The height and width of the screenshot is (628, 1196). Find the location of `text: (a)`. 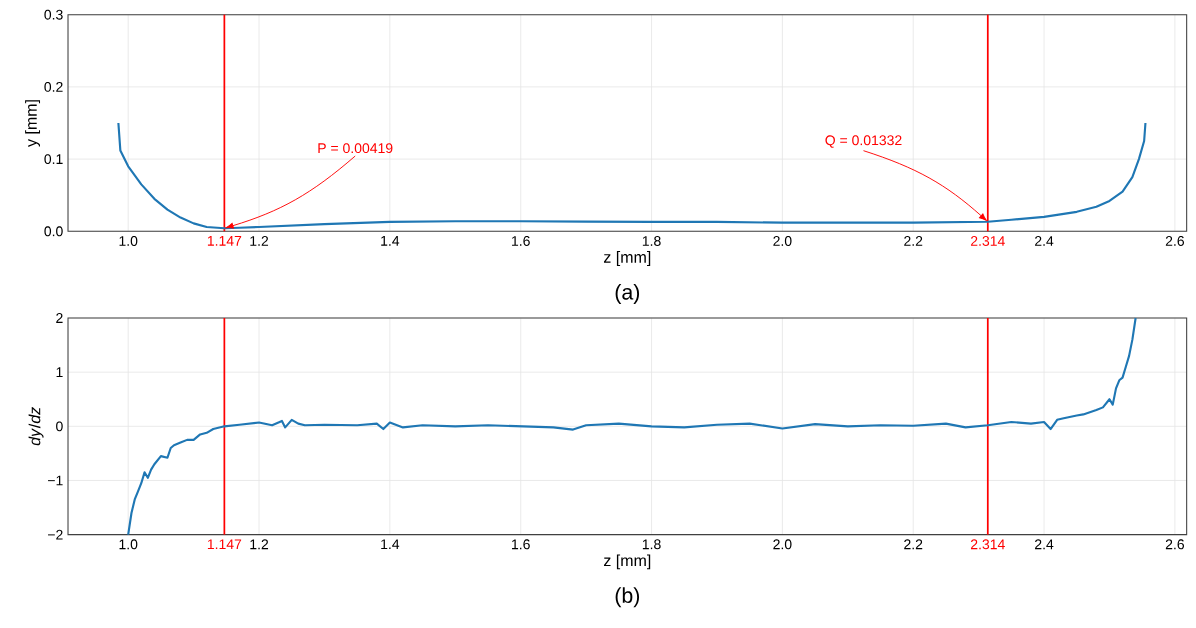

text: (a) is located at coordinates (627, 294).